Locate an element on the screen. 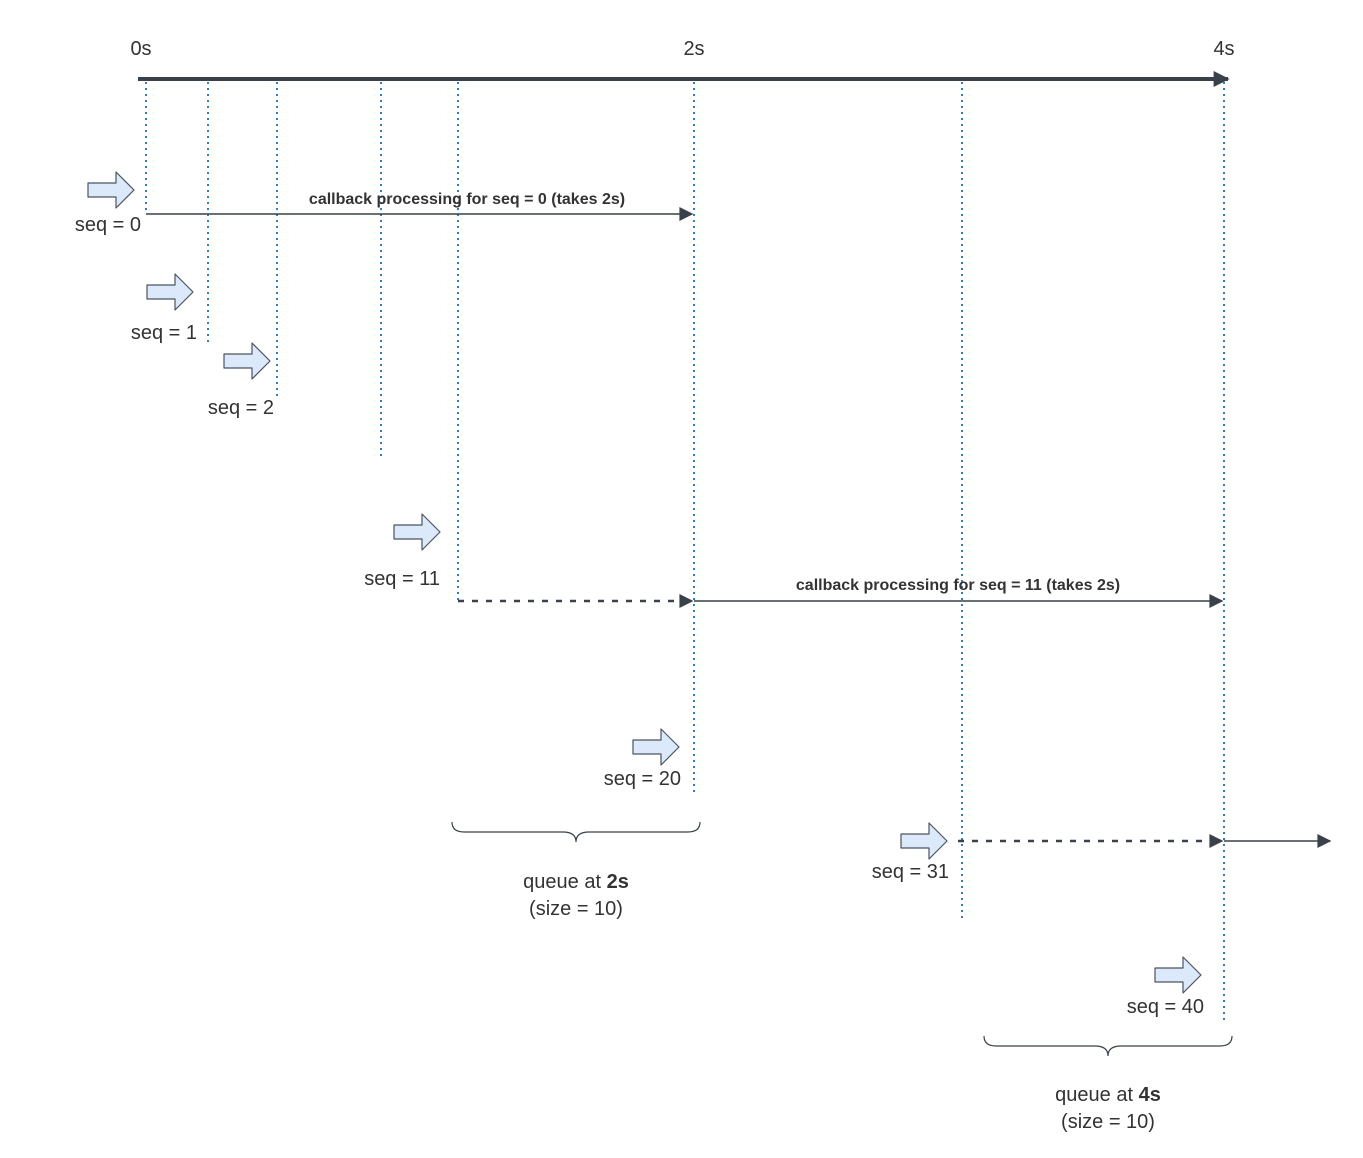  tick-label-0s: 0s is located at coordinates (140, 49).